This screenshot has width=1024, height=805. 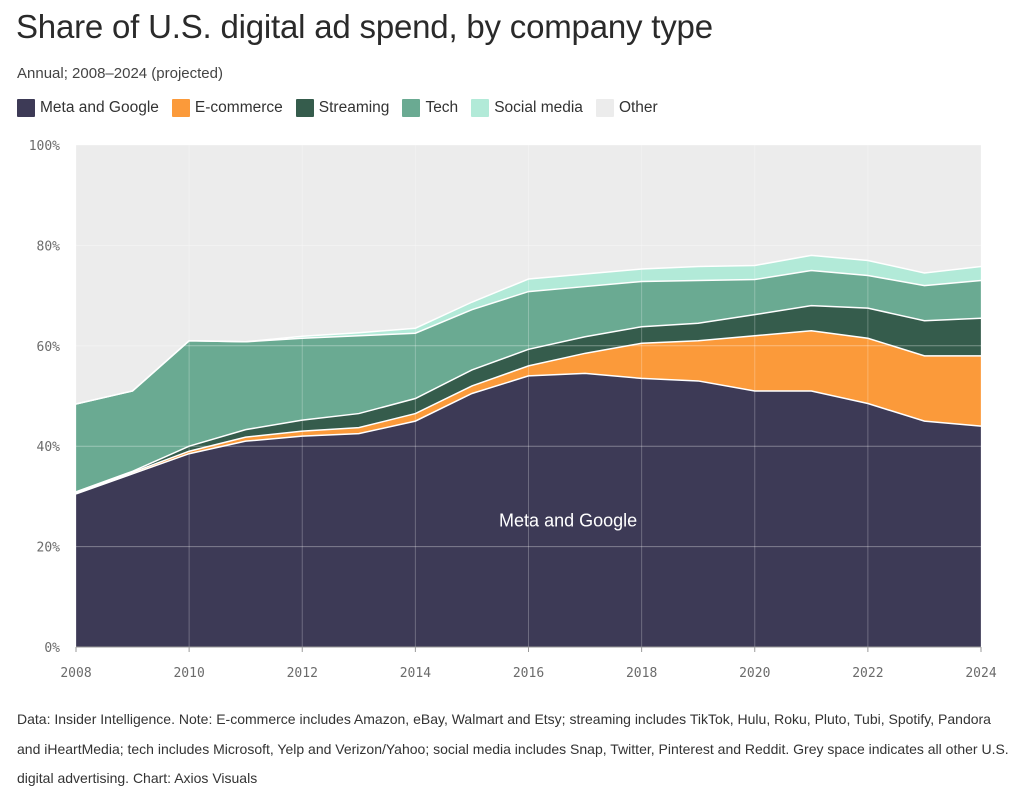 What do you see at coordinates (49, 347) in the screenshot?
I see `y-tick-label: 60%` at bounding box center [49, 347].